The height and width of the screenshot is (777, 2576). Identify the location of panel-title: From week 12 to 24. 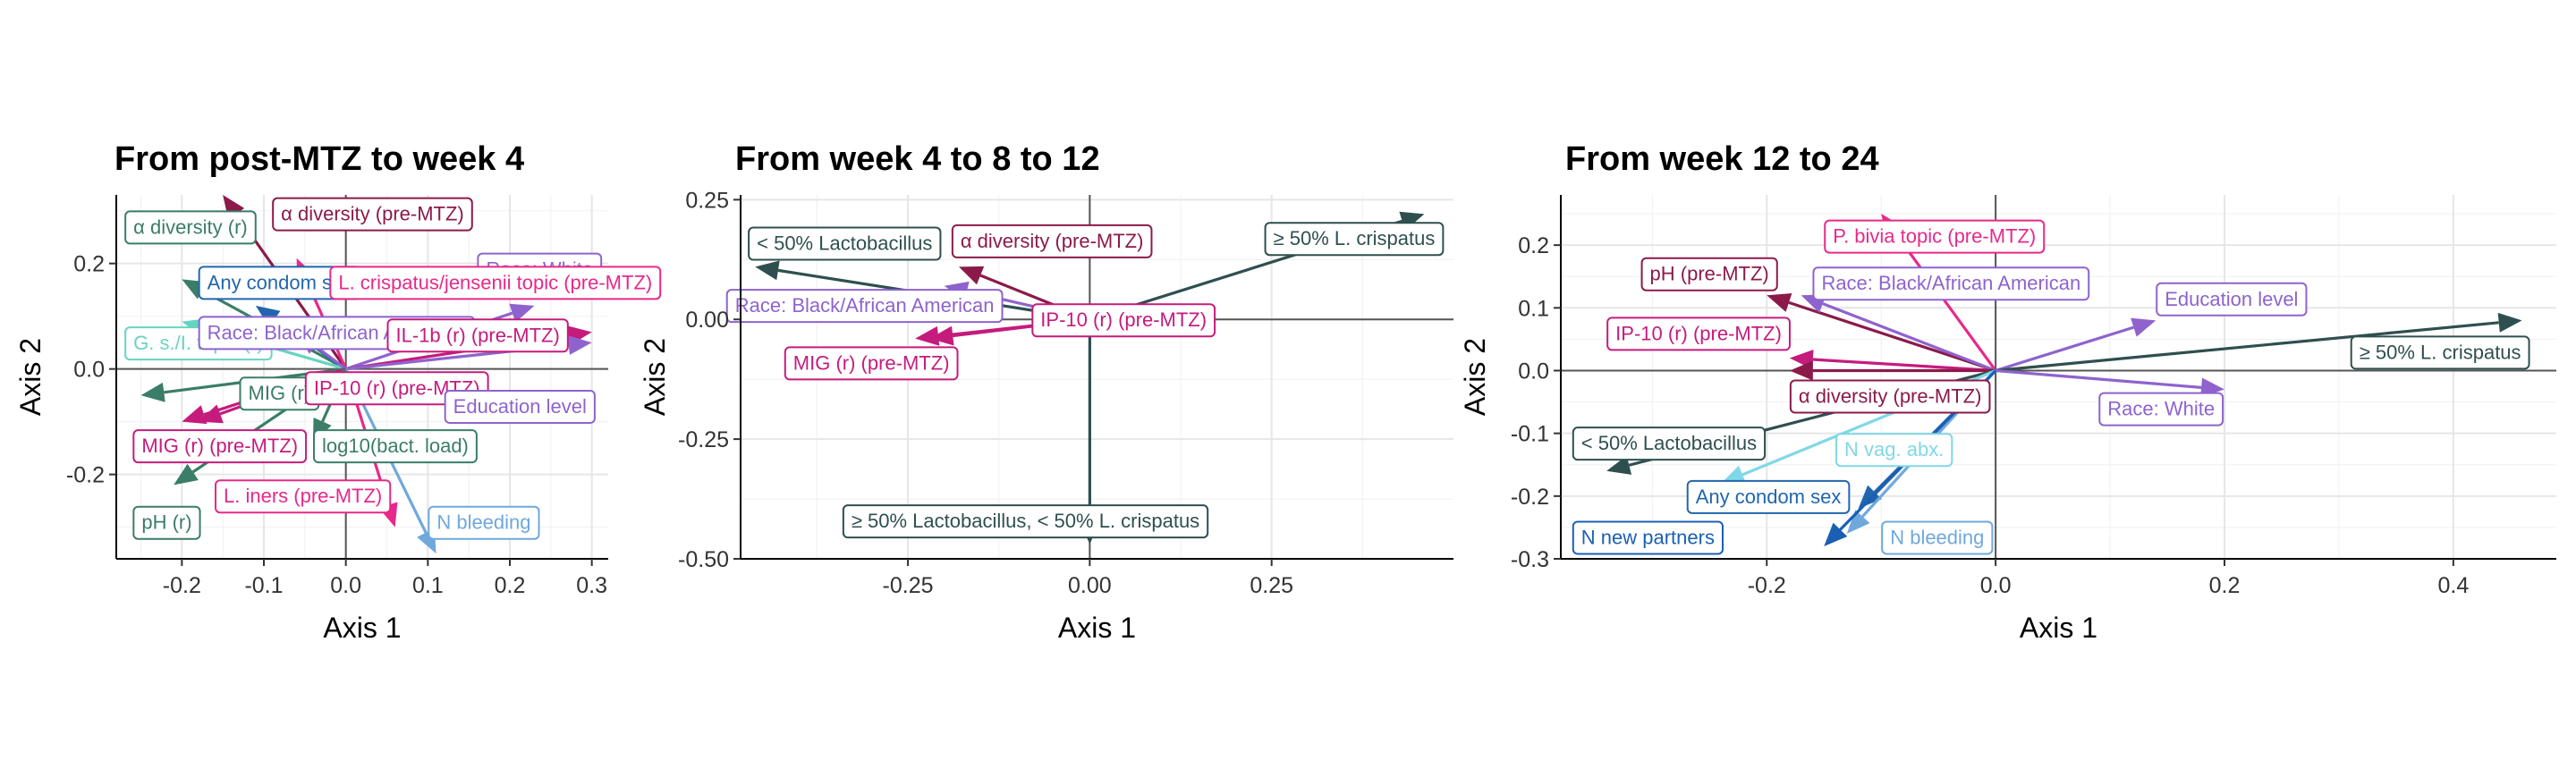
(1722, 159).